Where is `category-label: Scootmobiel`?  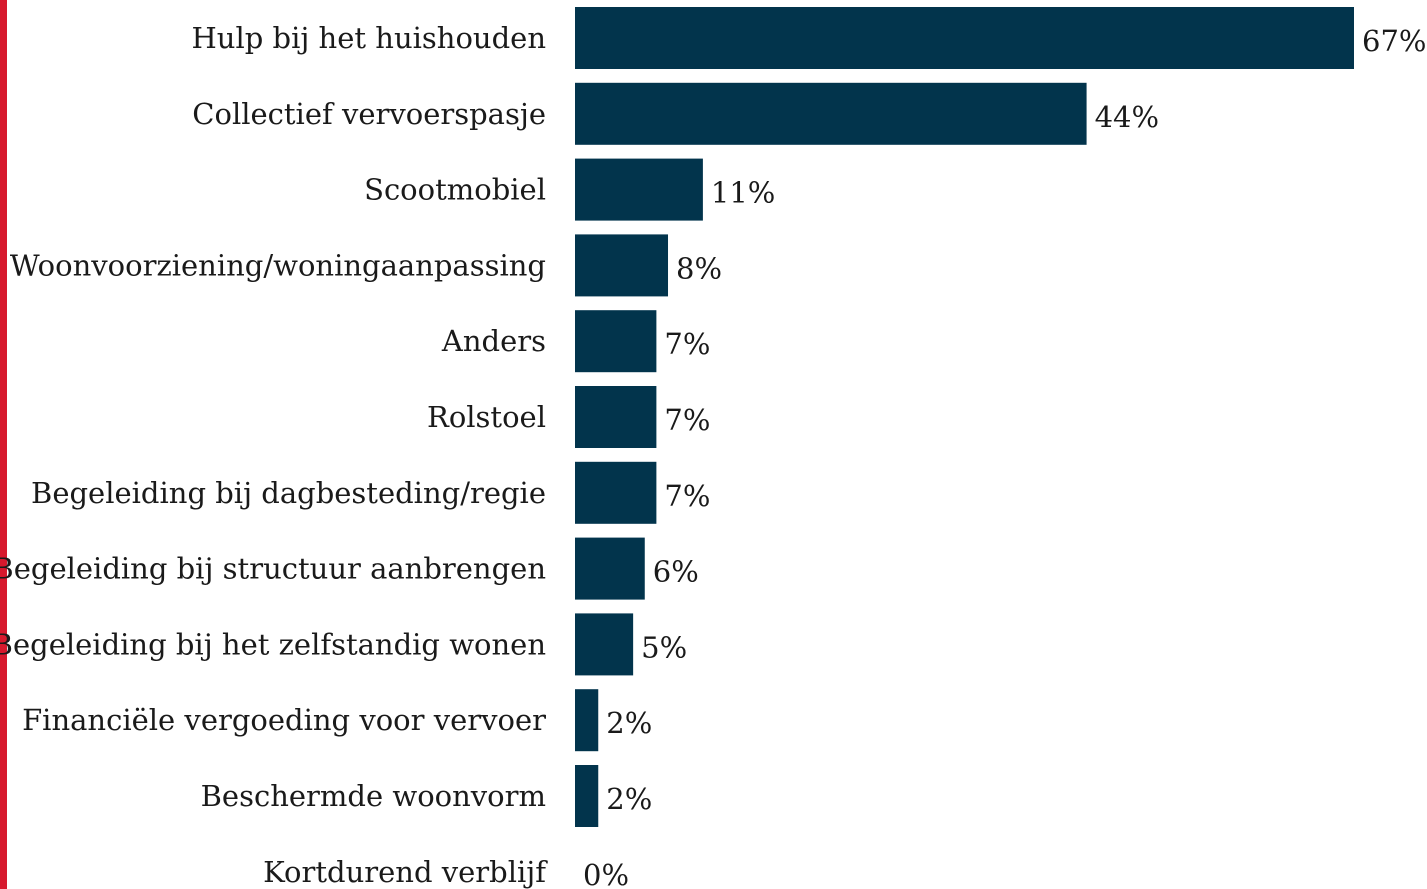 category-label: Scootmobiel is located at coordinates (455, 190).